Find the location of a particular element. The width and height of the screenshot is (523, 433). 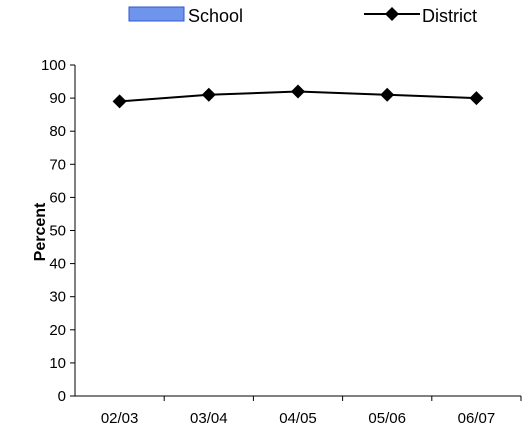

y-tick-label: 60 is located at coordinates (57, 197).